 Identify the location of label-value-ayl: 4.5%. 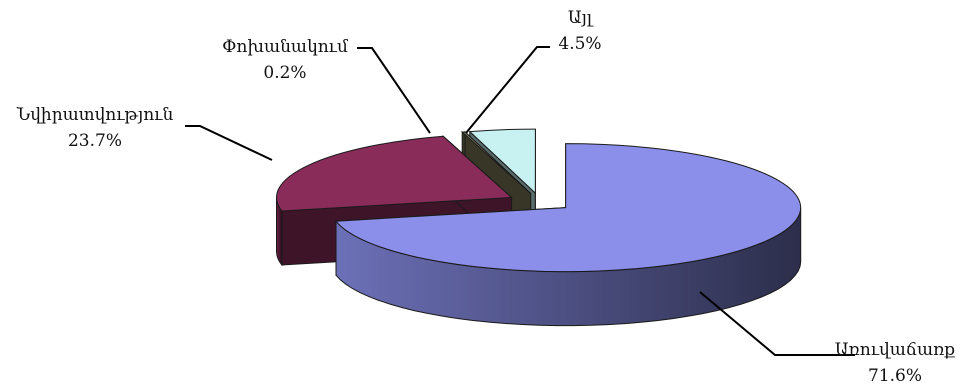
(579, 44).